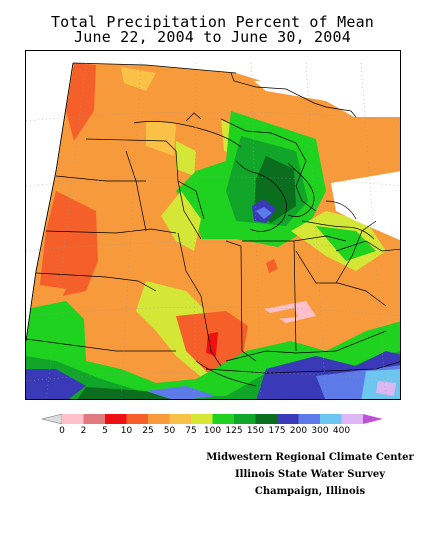  Describe the element at coordinates (310, 474) in the screenshot. I see `credit-survey: Illinois State Water Survey` at that location.